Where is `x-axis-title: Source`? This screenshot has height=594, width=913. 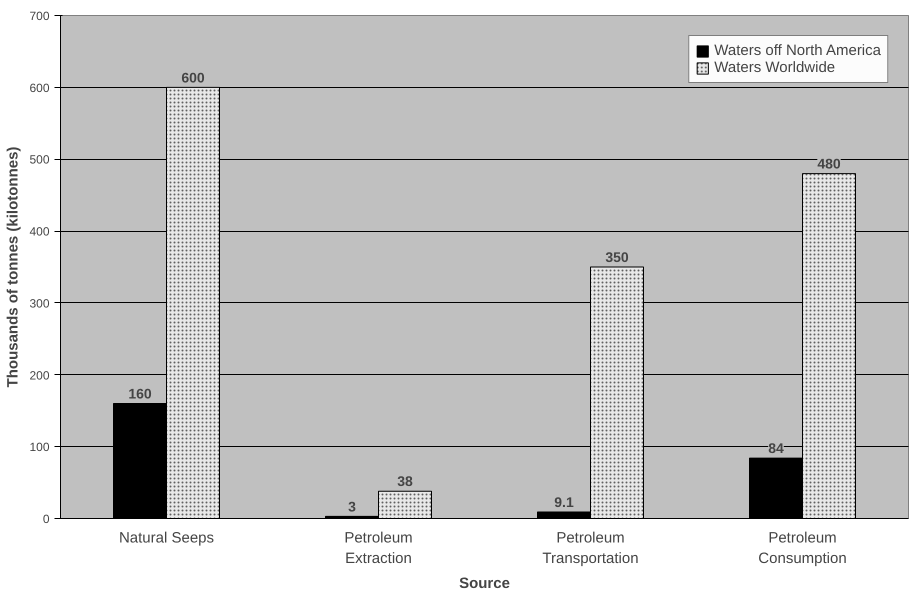
x-axis-title: Source is located at coordinates (484, 583).